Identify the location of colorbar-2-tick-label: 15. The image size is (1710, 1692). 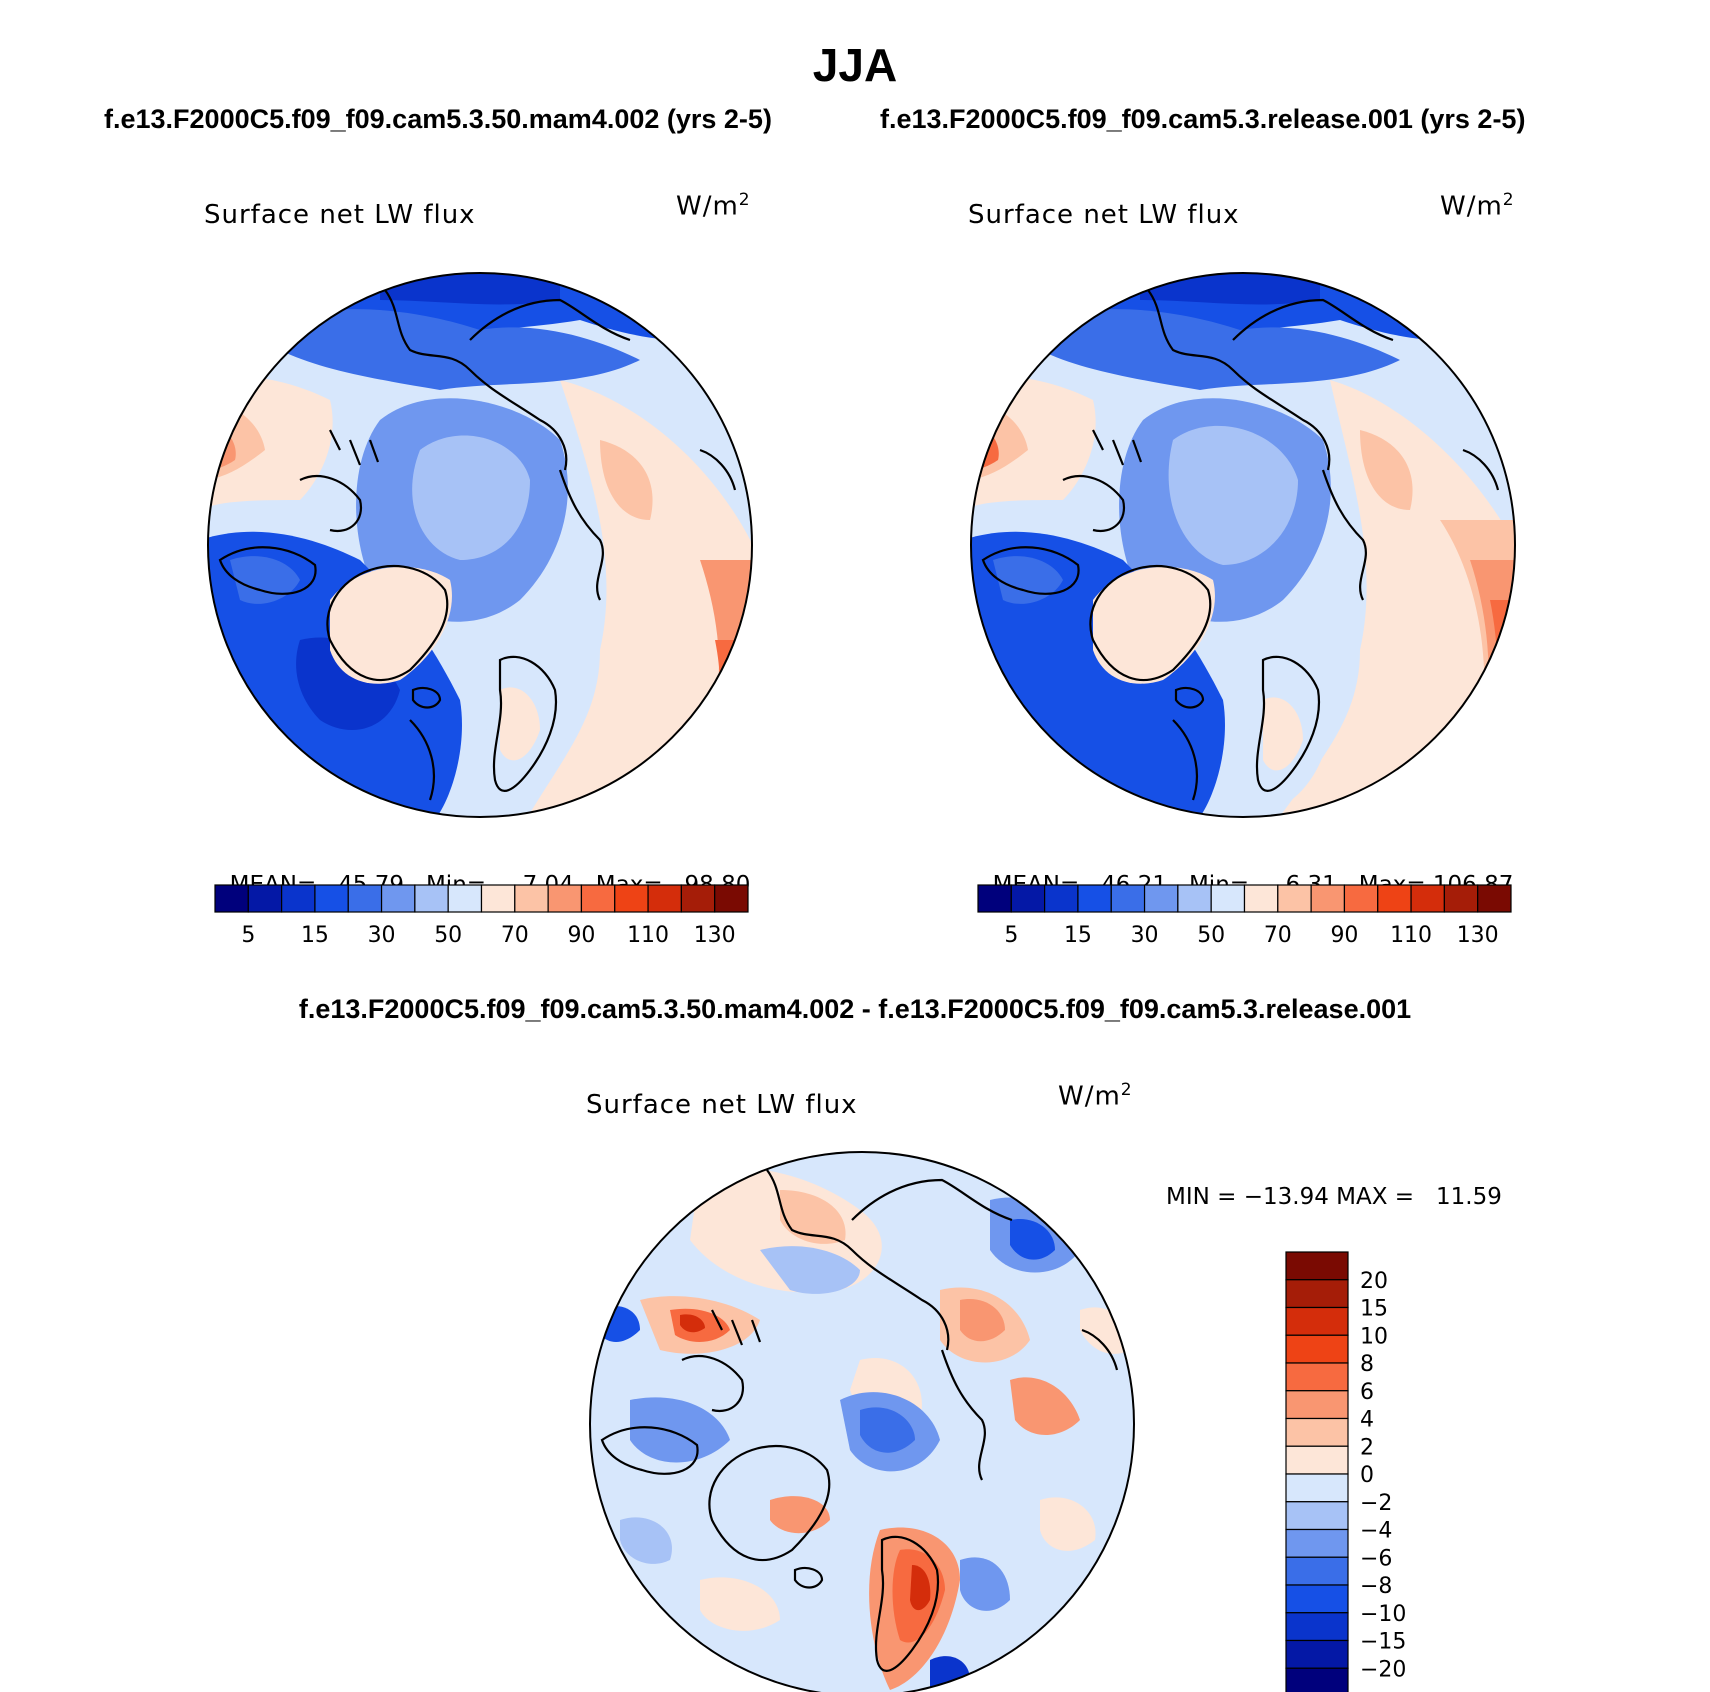
(1078, 935).